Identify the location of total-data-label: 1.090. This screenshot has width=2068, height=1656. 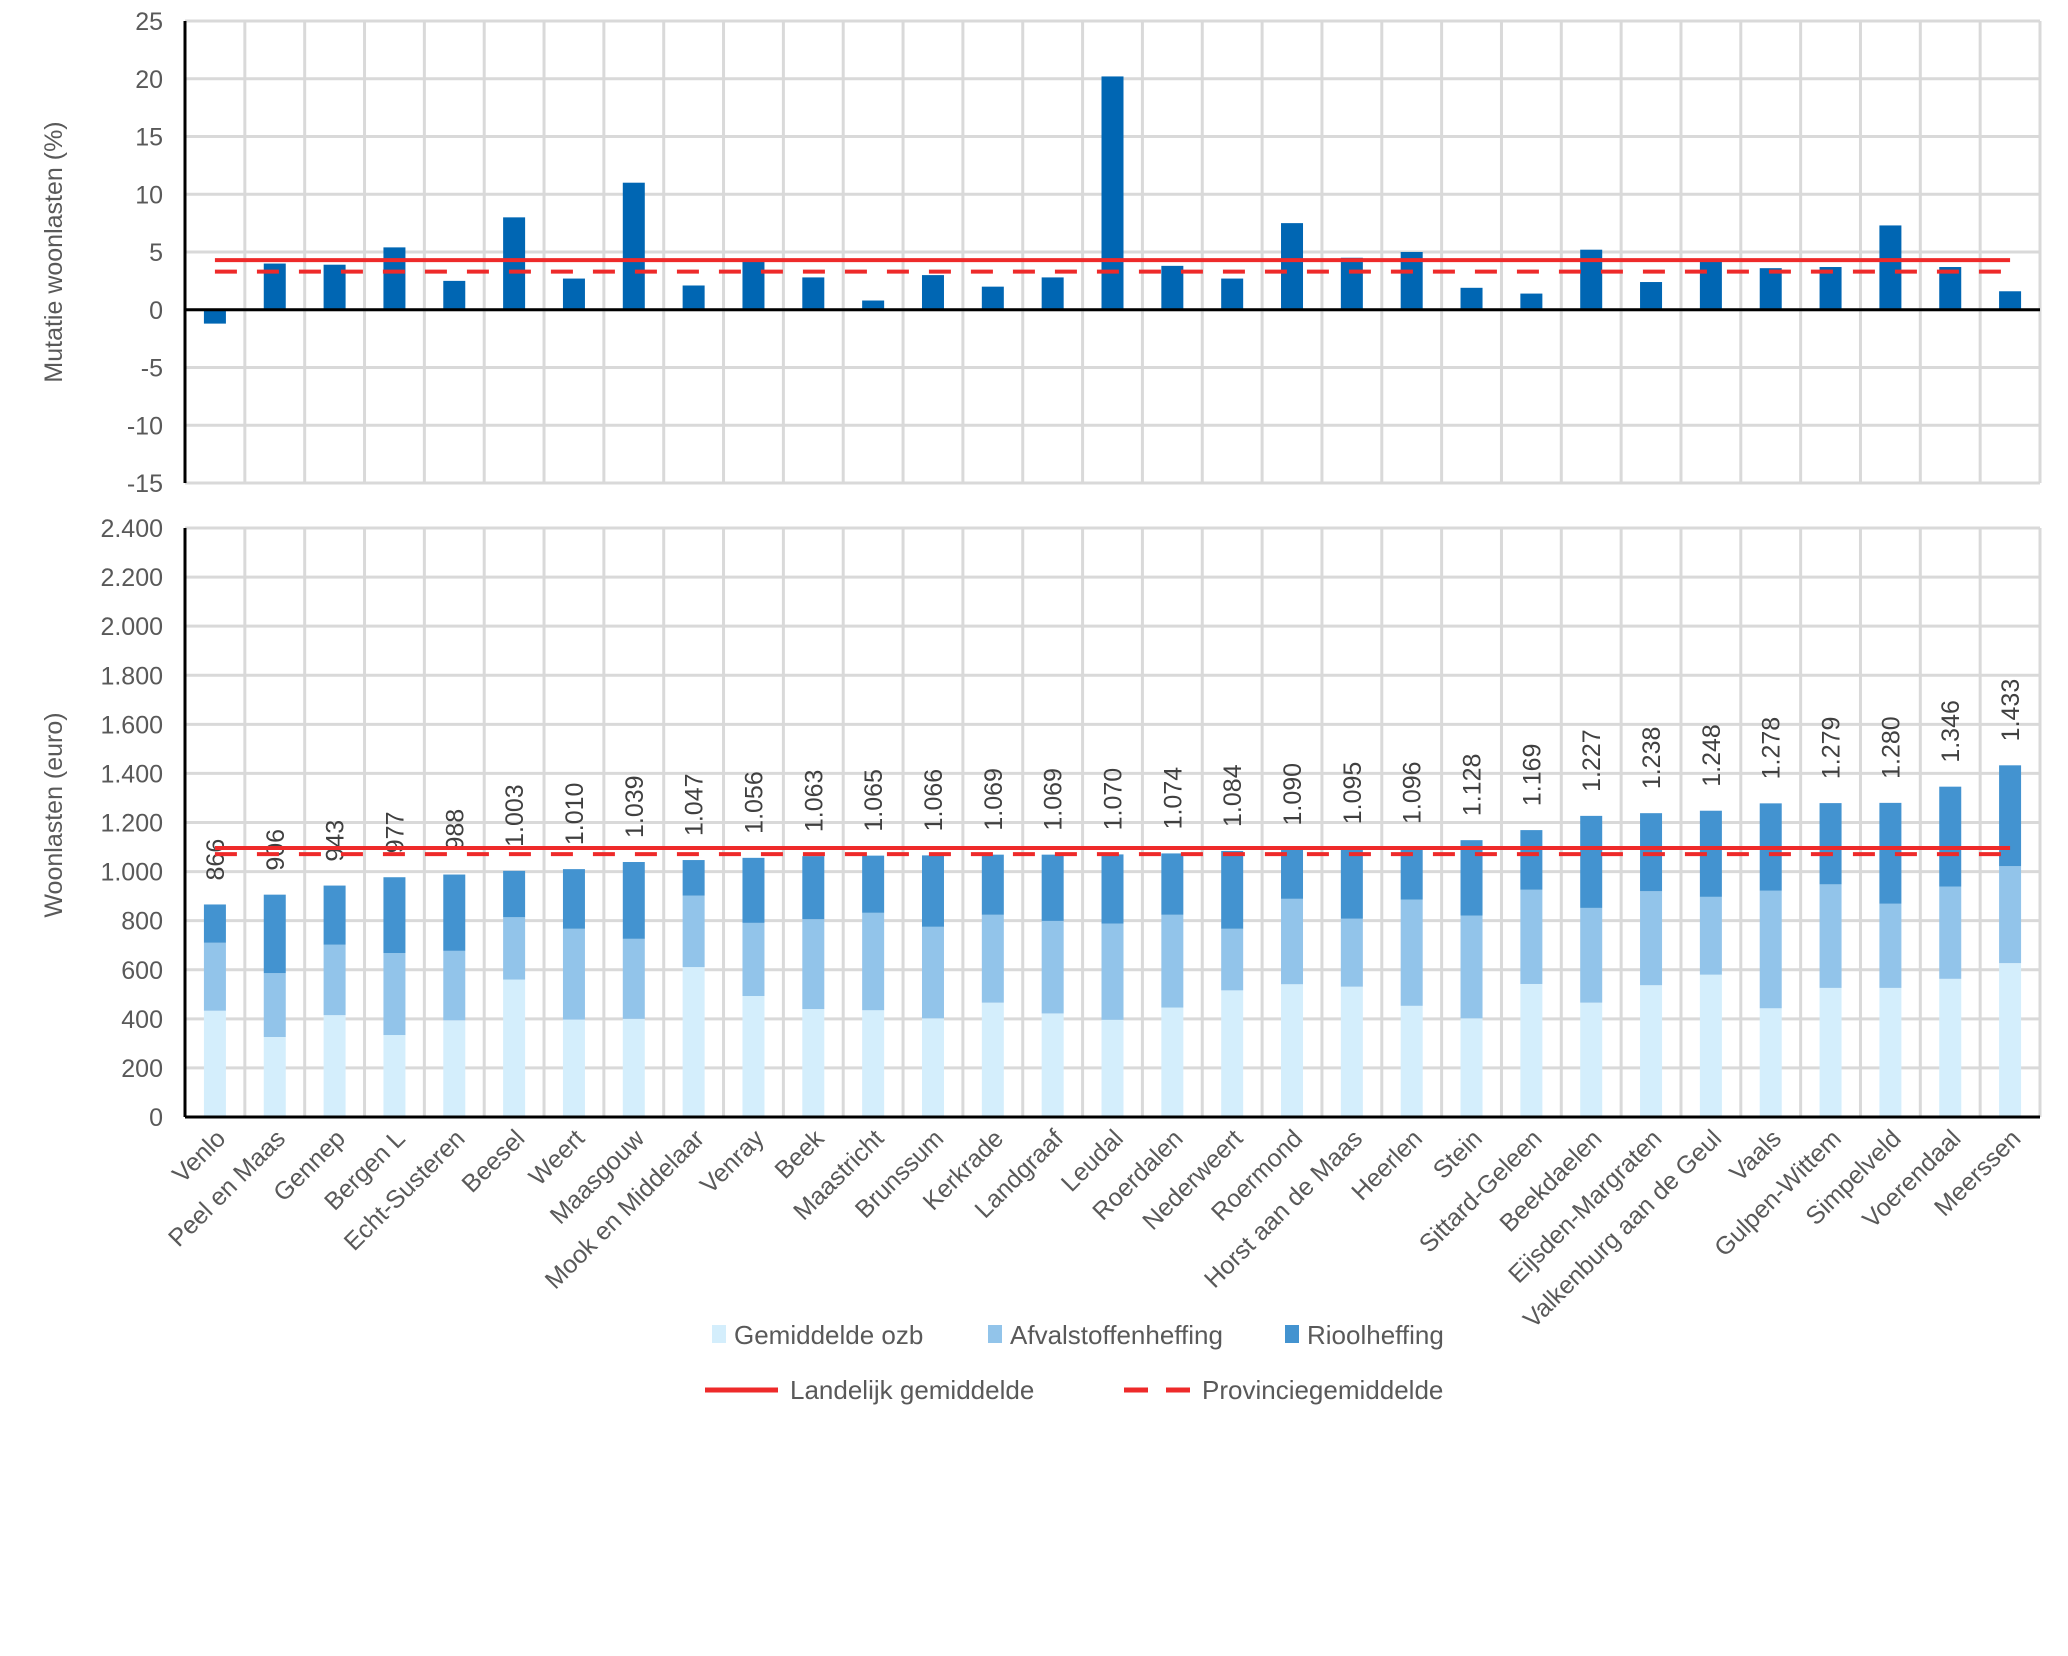
(1293, 794).